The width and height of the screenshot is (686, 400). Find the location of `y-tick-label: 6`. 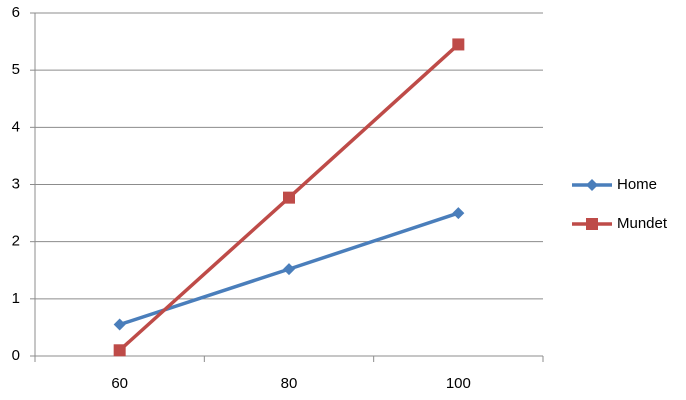

y-tick-label: 6 is located at coordinates (16, 12).